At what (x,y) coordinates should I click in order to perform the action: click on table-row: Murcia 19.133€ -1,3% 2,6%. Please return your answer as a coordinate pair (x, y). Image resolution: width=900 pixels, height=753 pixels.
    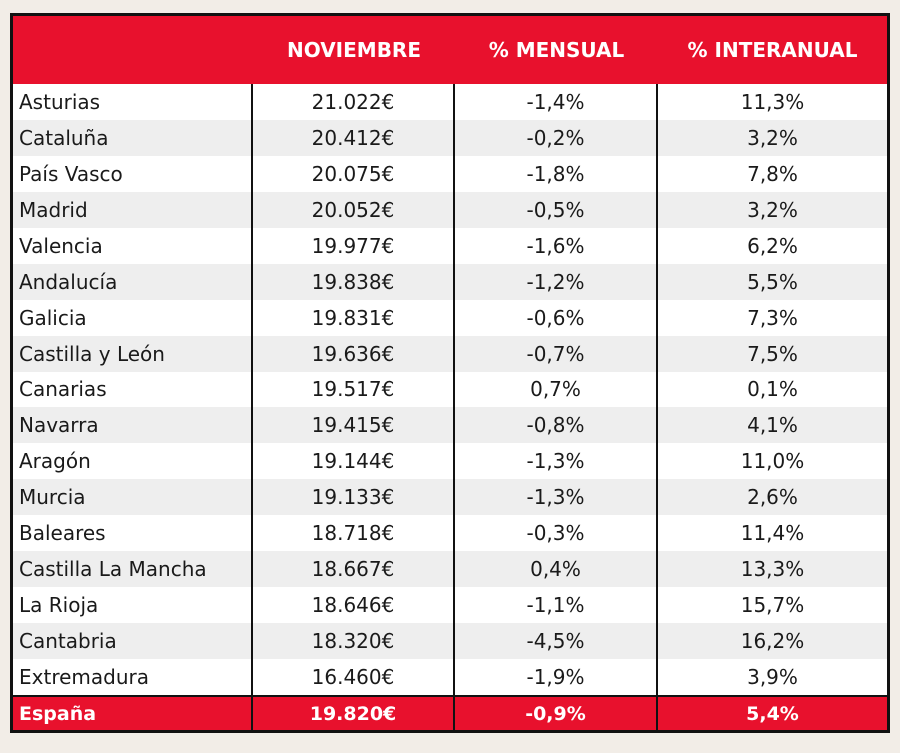
    Looking at the image, I should click on (450, 497).